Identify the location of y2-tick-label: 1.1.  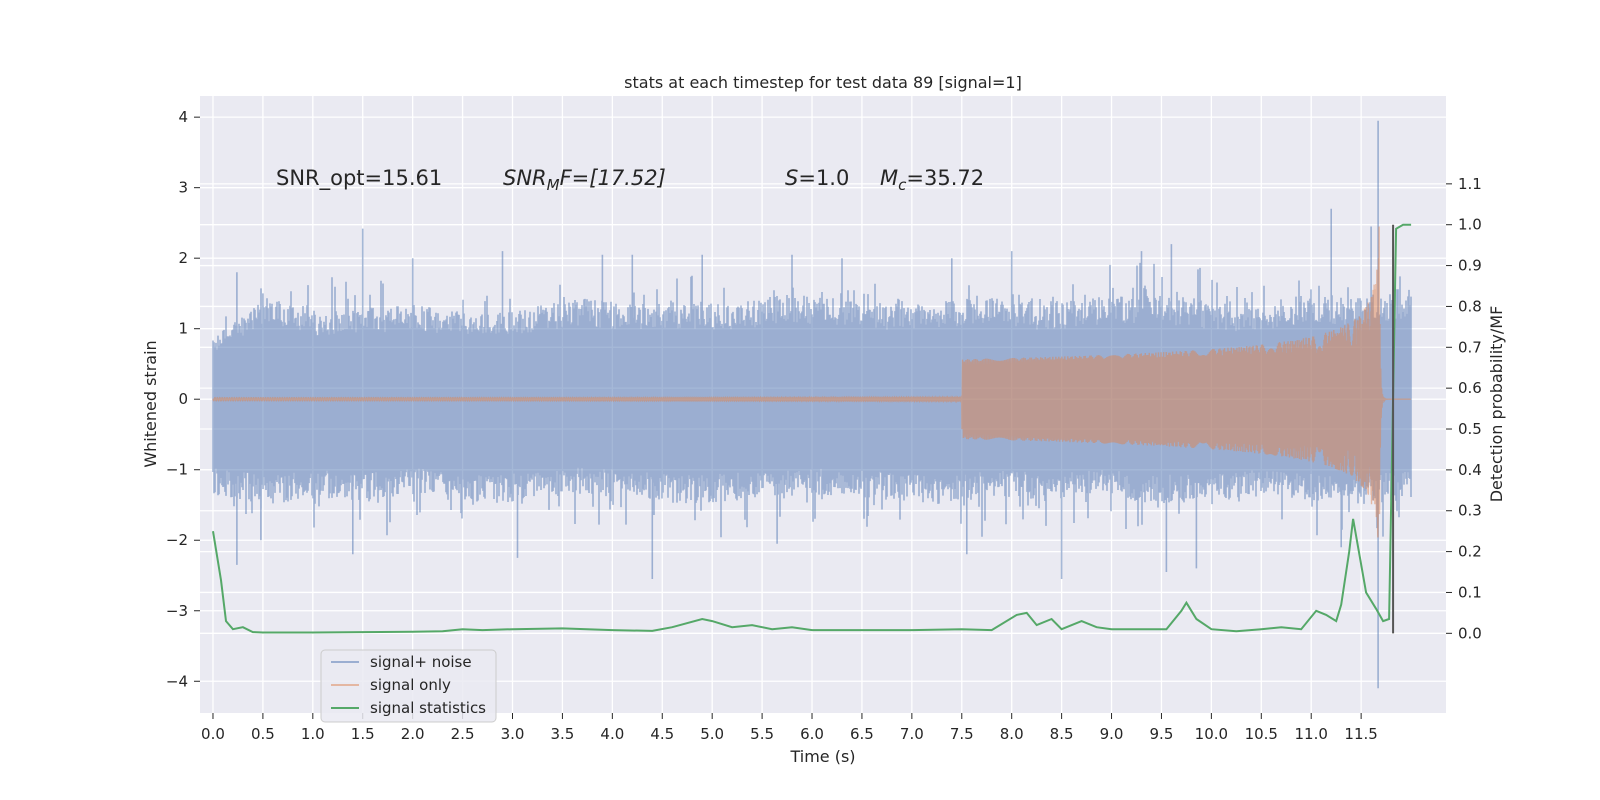
(1470, 184).